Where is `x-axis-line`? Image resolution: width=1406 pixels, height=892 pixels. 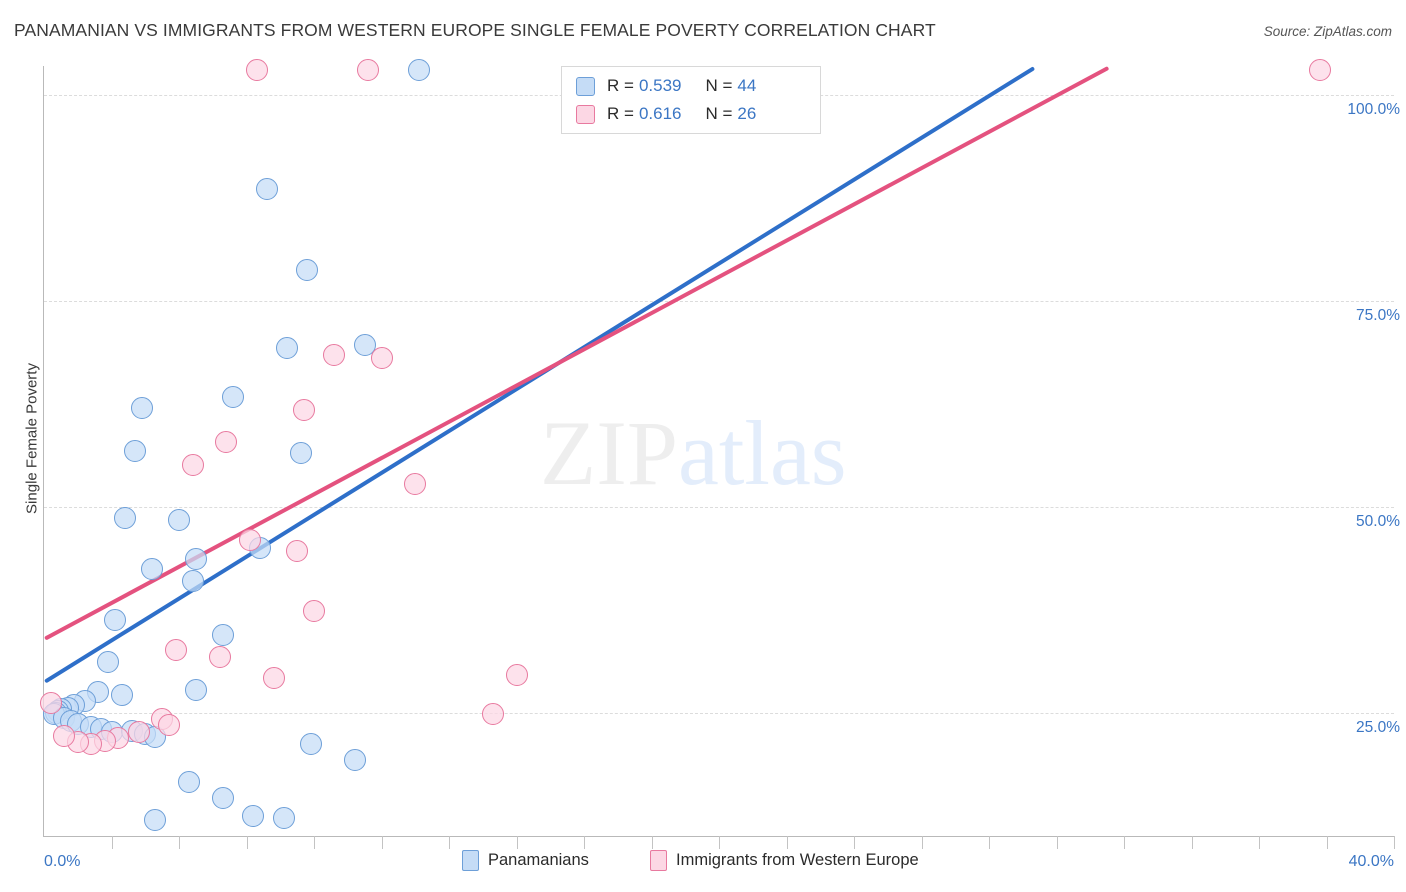 x-axis-line is located at coordinates (718, 836).